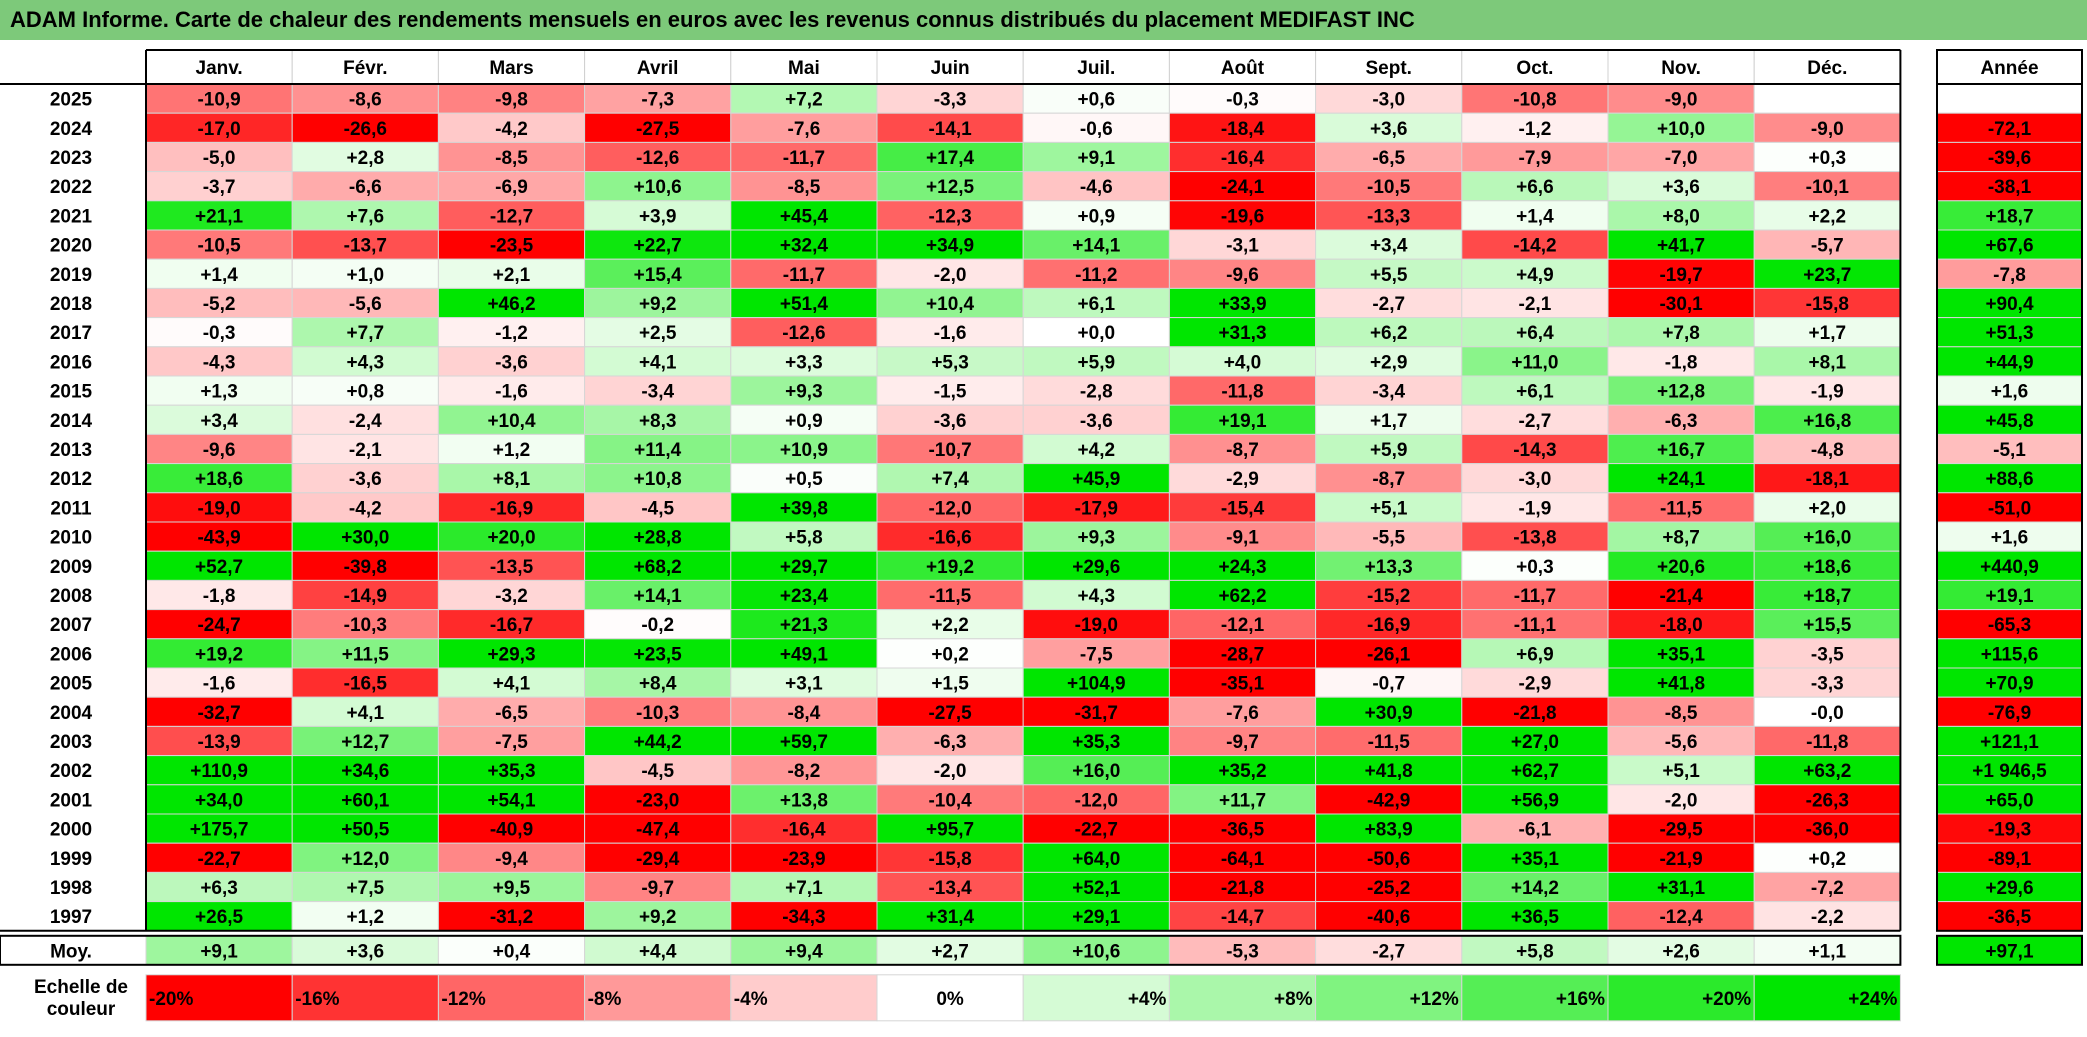 The image size is (2087, 1037). Describe the element at coordinates (1389, 654) in the screenshot. I see `heatmap-cell-value: -26,1` at that location.